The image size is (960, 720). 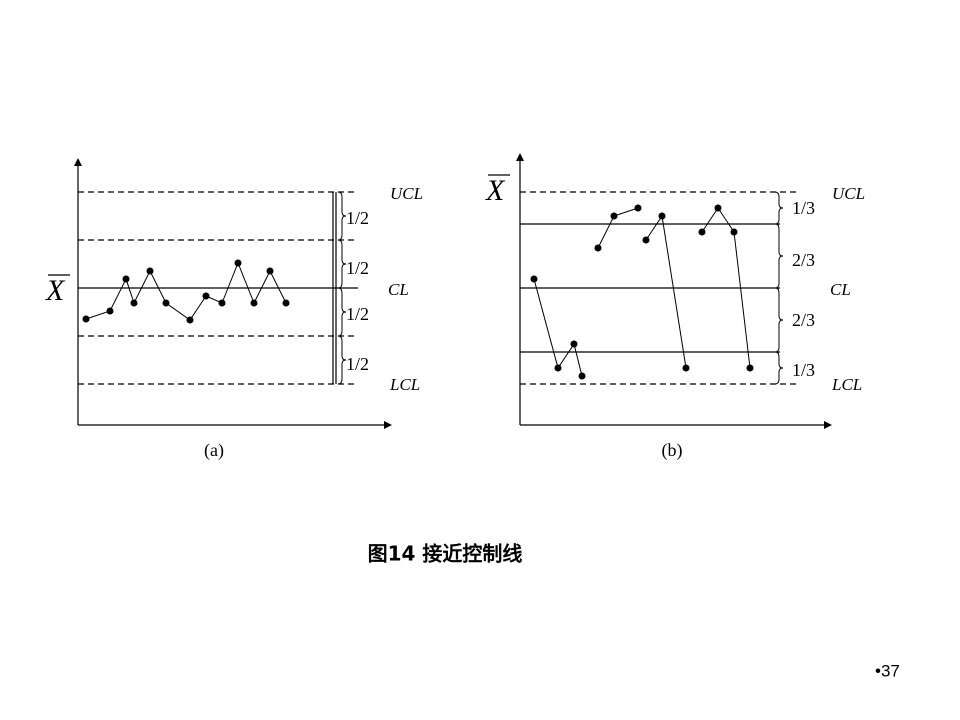 What do you see at coordinates (214, 450) in the screenshot?
I see `panel-label: (a)` at bounding box center [214, 450].